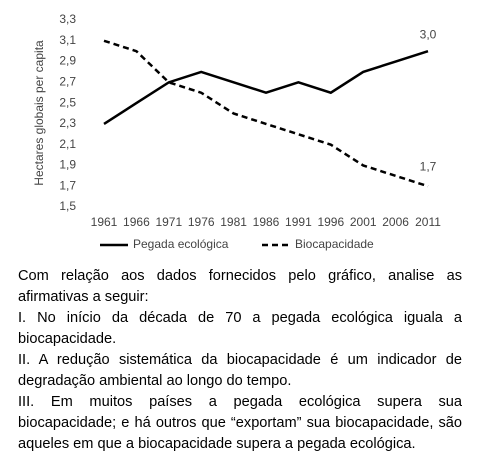  What do you see at coordinates (201, 222) in the screenshot?
I see `x-tick-label: 1976` at bounding box center [201, 222].